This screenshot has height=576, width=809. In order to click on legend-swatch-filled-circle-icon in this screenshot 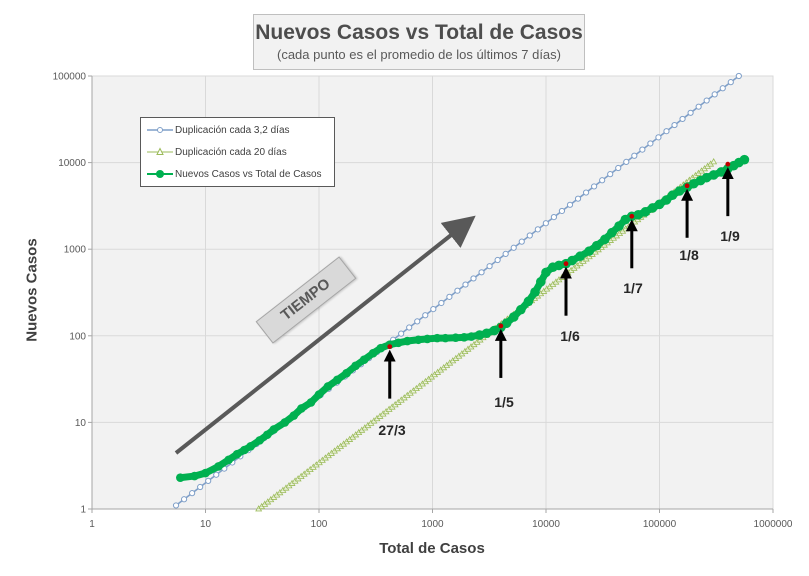, I will do `click(160, 174)`.